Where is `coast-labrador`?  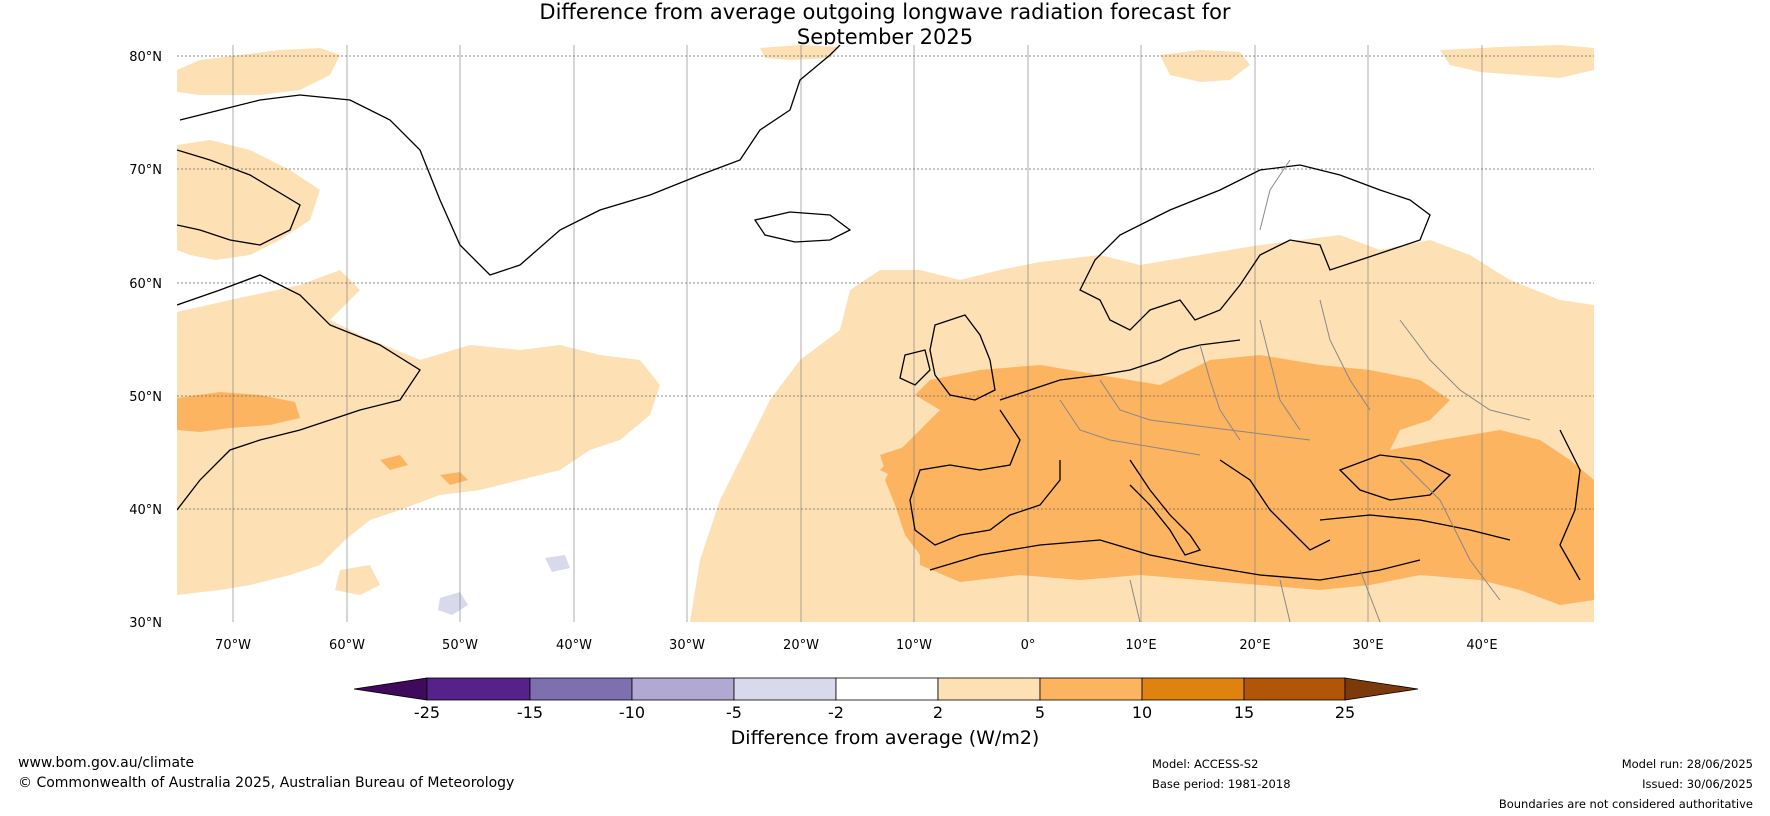 coast-labrador is located at coordinates (299, 392).